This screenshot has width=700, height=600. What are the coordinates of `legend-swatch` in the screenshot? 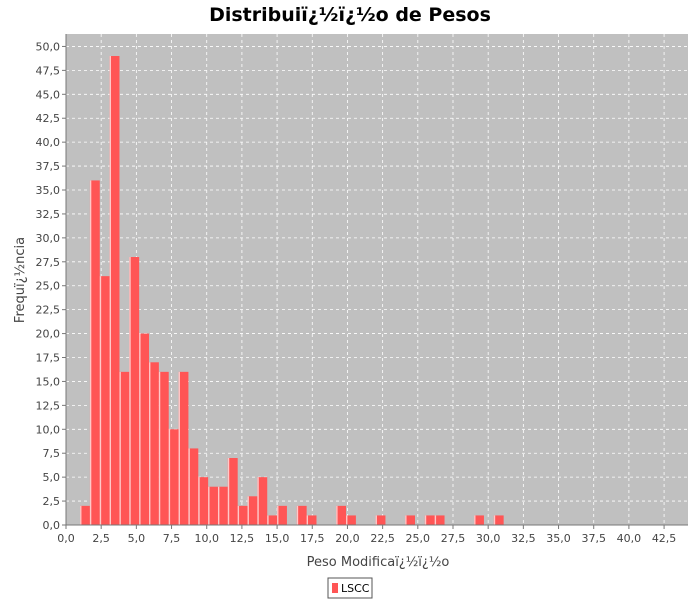 It's located at (335, 588).